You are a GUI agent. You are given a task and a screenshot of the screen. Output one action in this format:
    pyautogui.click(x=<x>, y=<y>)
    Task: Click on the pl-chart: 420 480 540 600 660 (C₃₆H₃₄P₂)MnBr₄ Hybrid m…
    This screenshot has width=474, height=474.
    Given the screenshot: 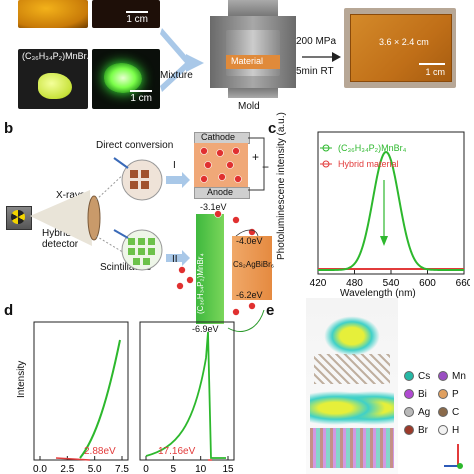 What is the action you would take?
    pyautogui.click(x=390, y=210)
    